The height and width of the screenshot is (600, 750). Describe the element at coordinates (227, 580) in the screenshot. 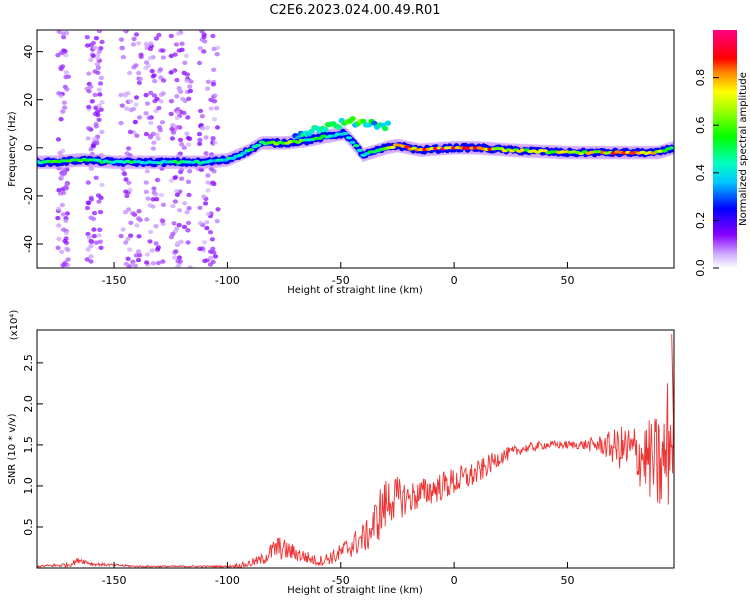

I see `snr-xtick-label: -100` at that location.